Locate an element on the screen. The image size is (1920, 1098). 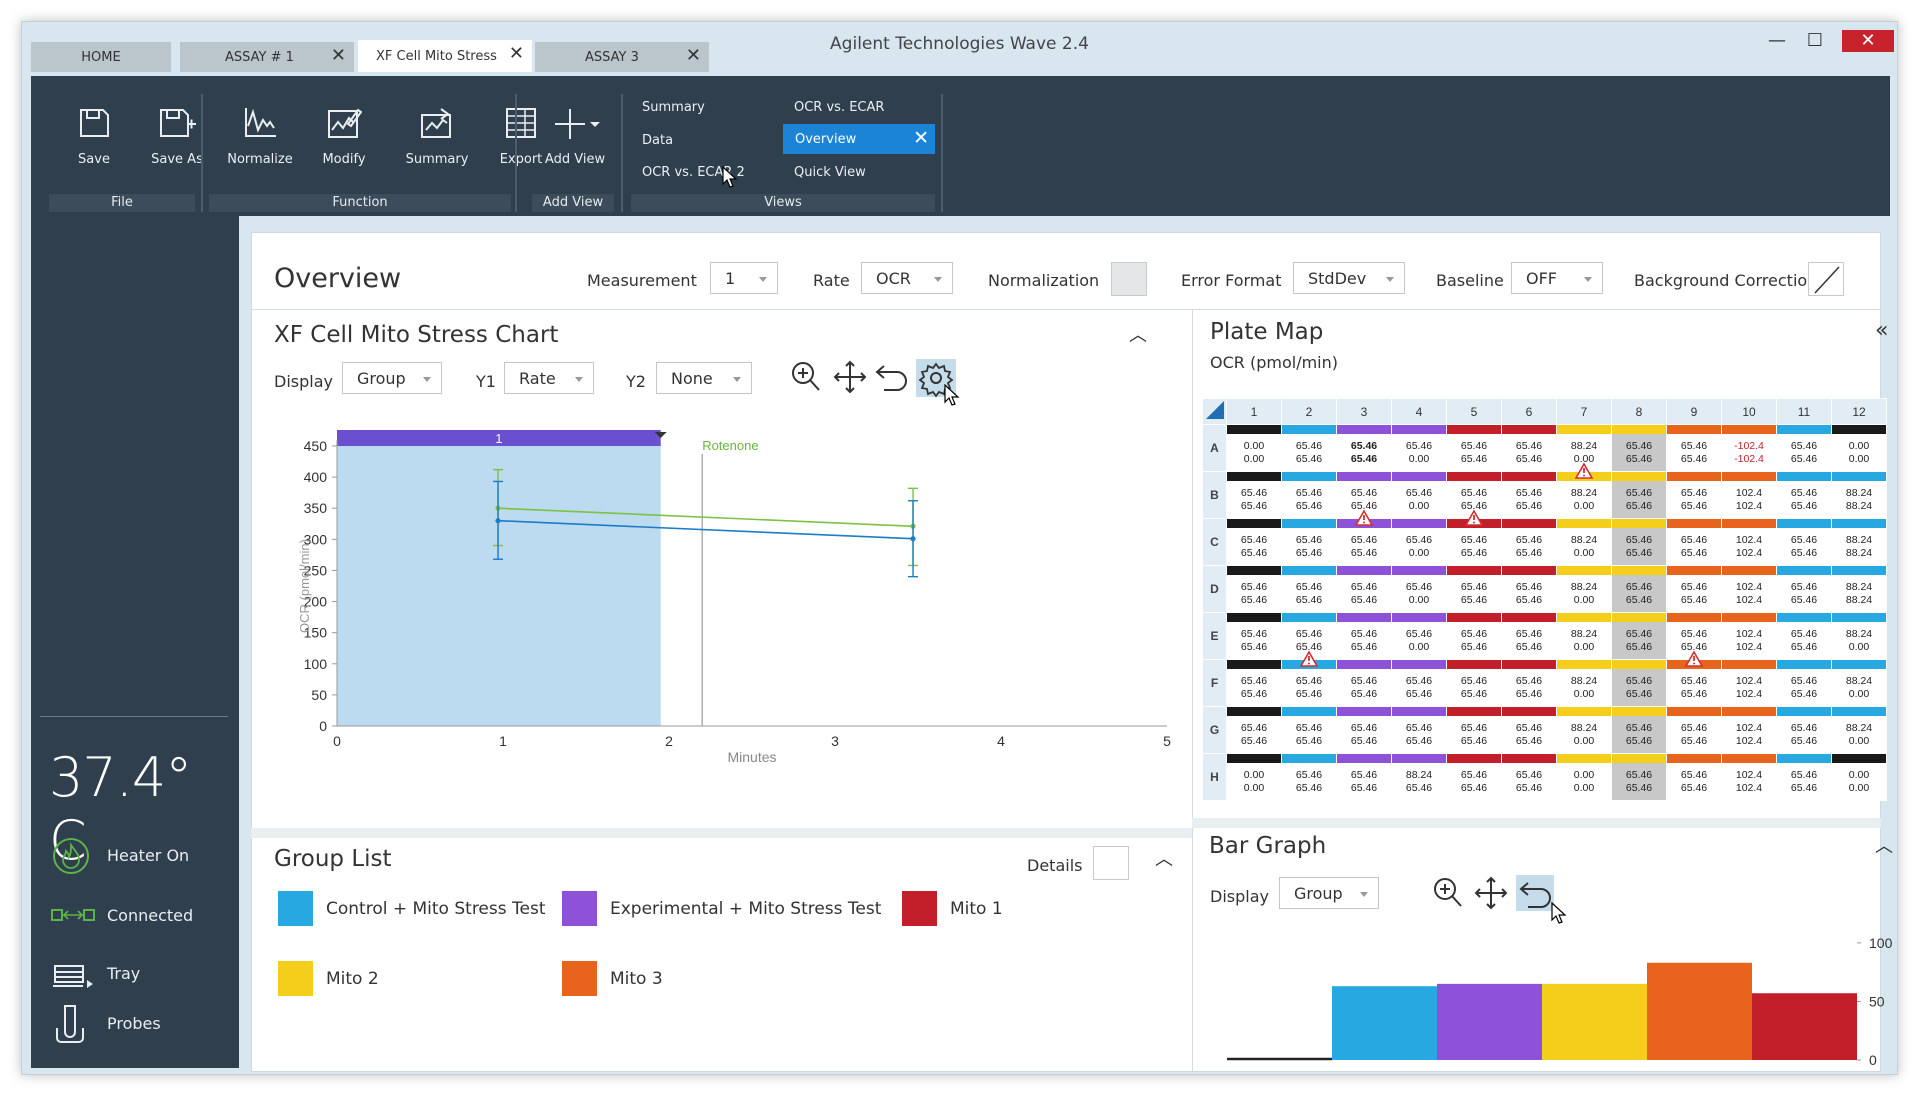
plate-column-header: 11 is located at coordinates (1804, 411).